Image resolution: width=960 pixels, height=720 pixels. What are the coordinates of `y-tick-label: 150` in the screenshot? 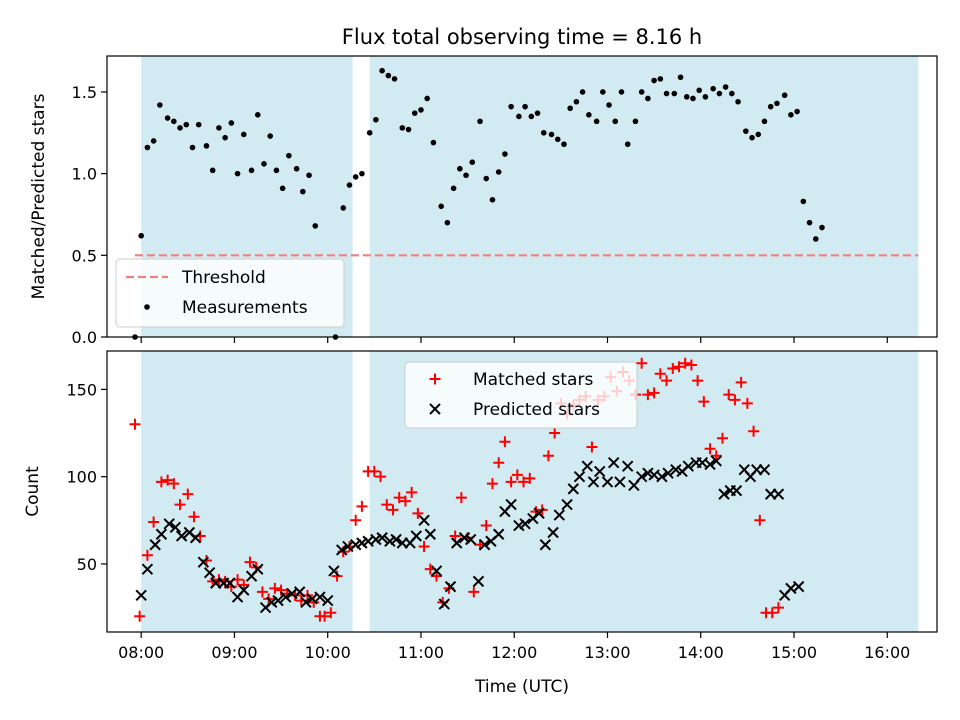 It's located at (81, 389).